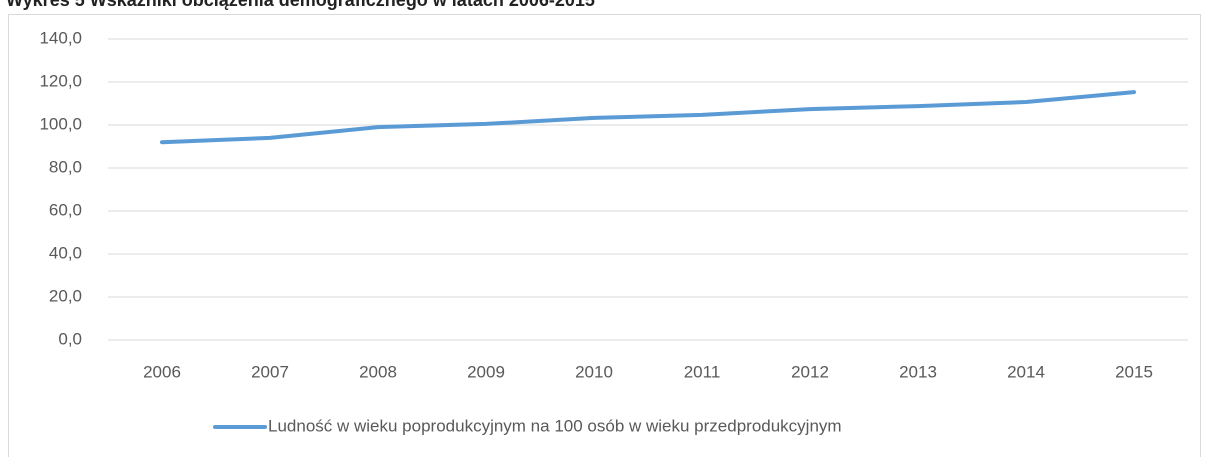 The width and height of the screenshot is (1208, 457). I want to click on x-tick-label: 2009, so click(486, 371).